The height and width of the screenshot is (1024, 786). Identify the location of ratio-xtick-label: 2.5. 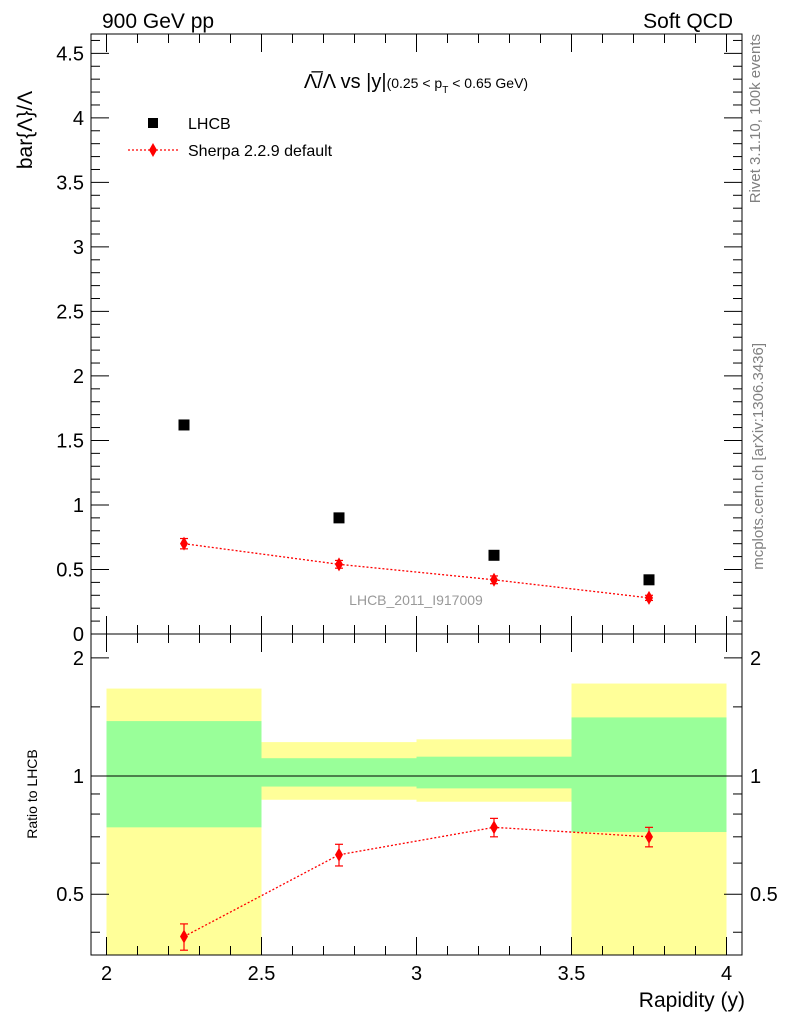
(262, 974).